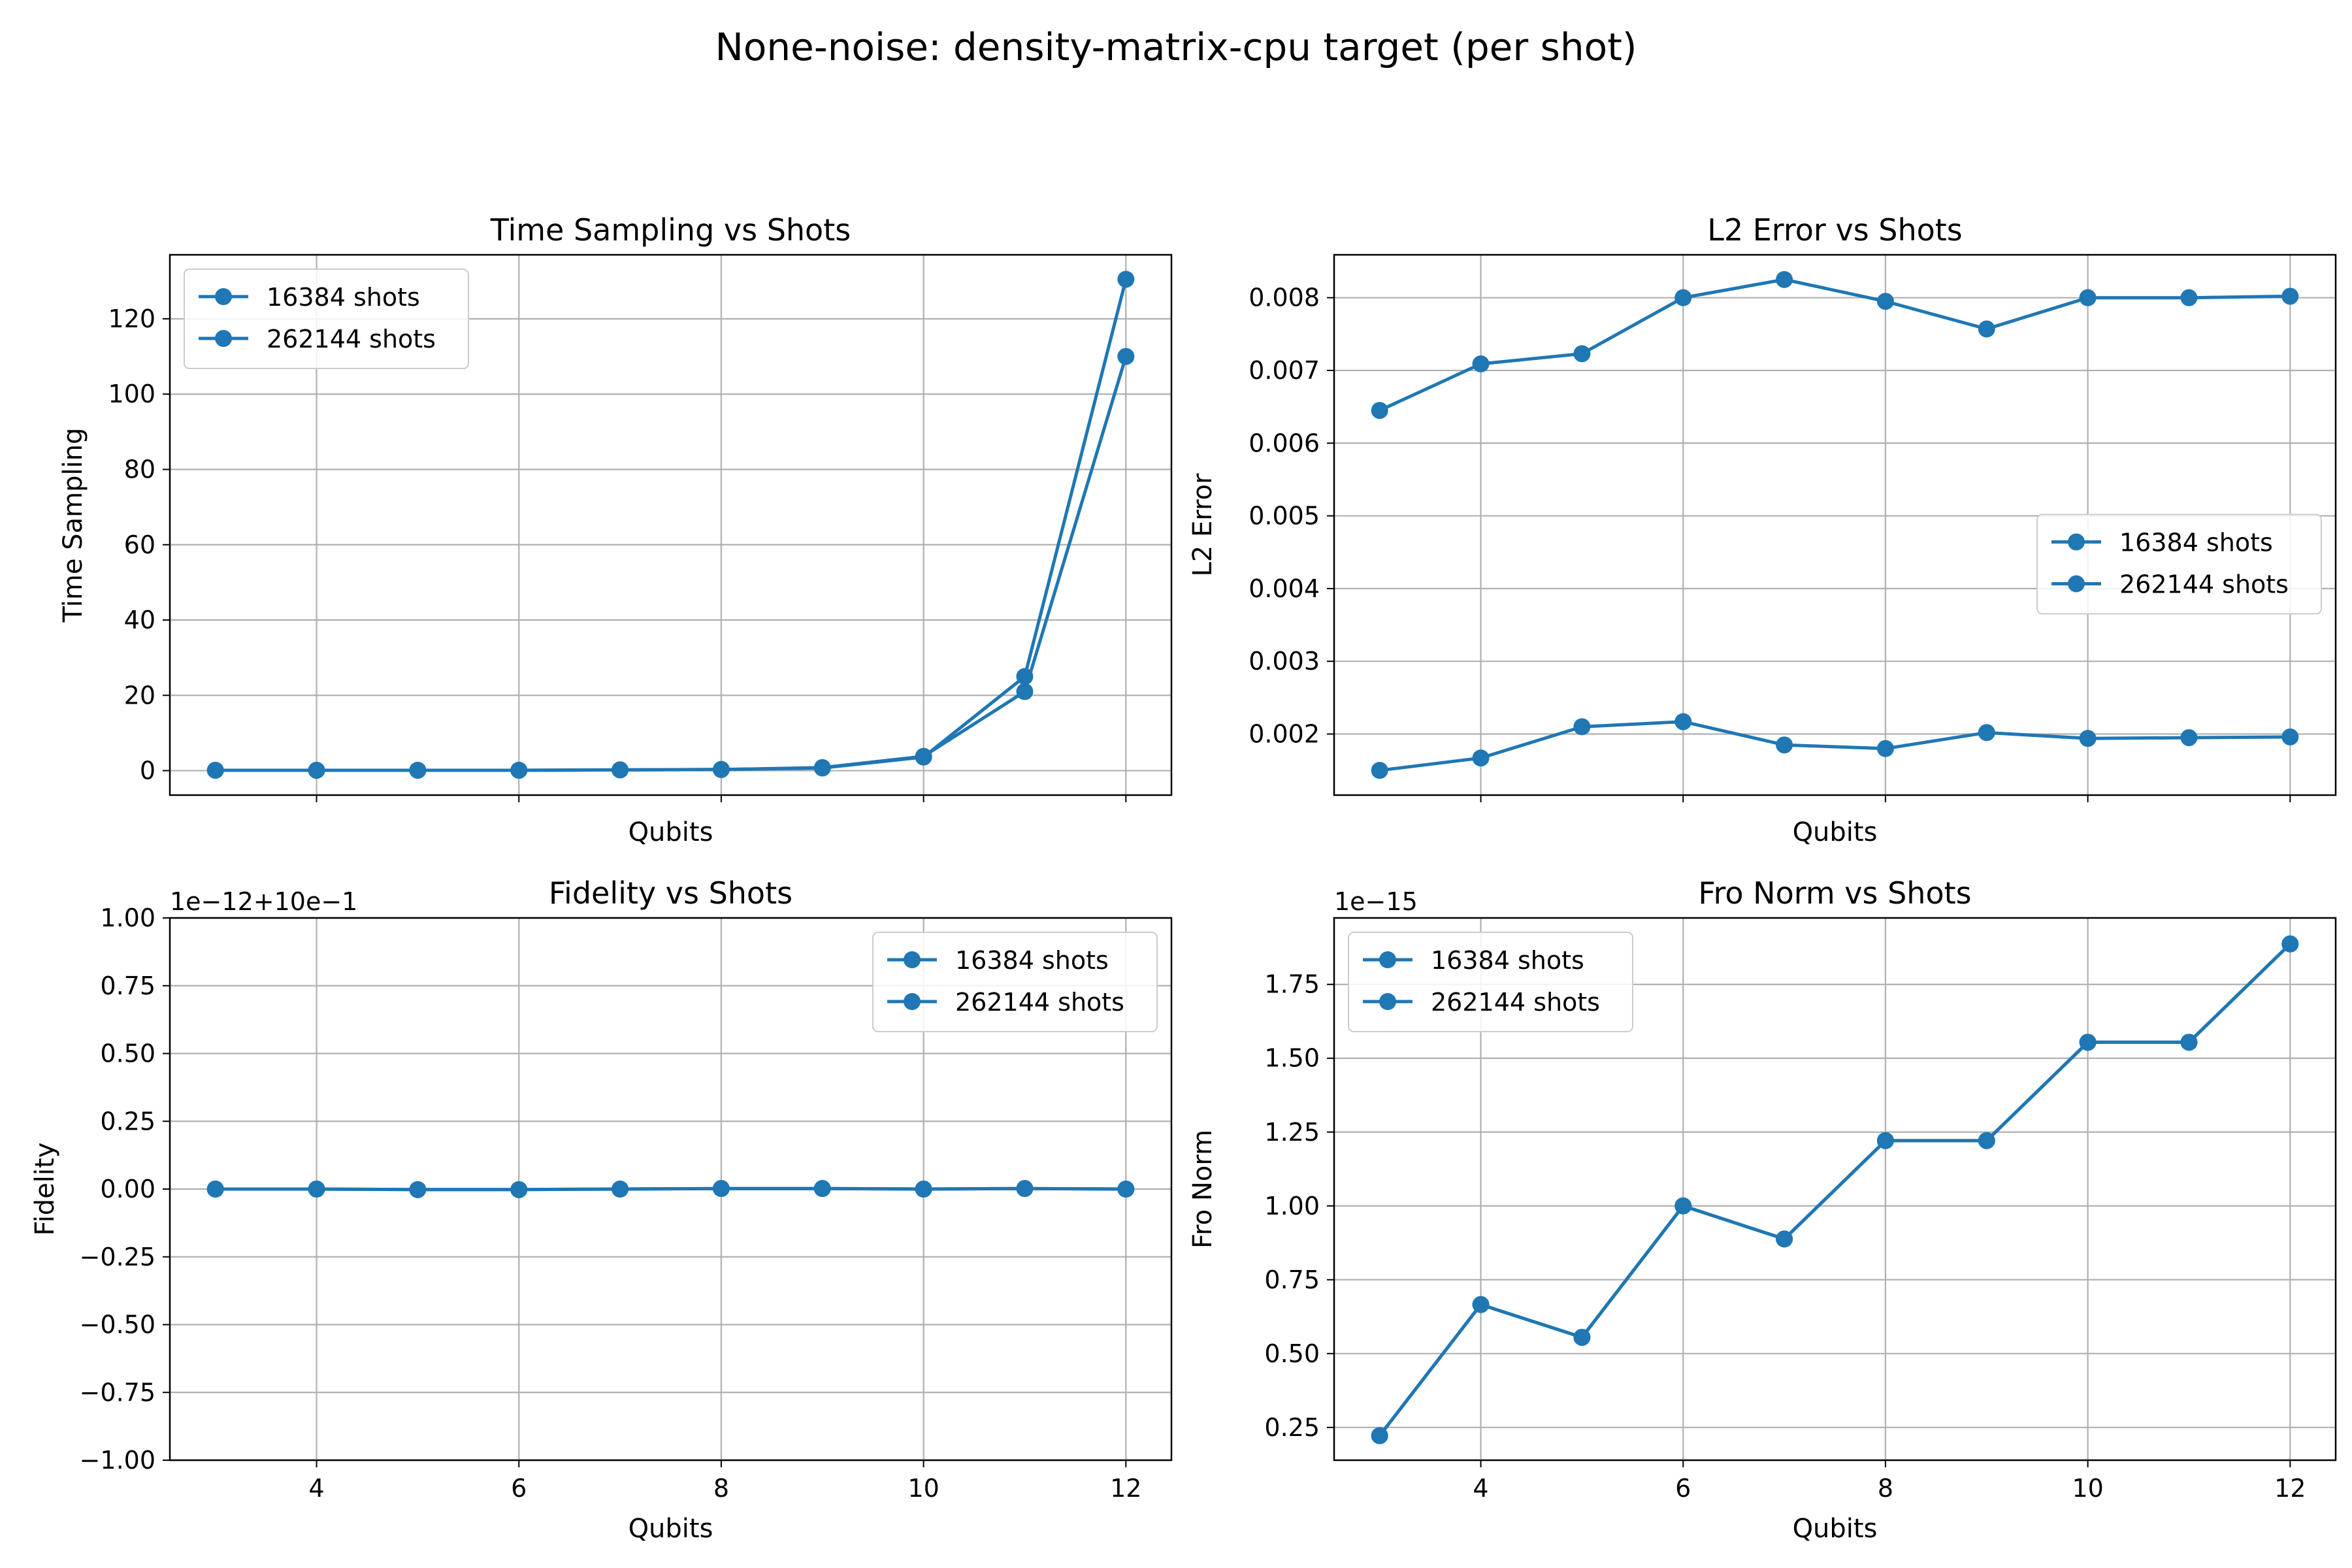 Image resolution: width=2352 pixels, height=1568 pixels. Describe the element at coordinates (263, 901) in the screenshot. I see `axis-offset-text: 1e−12+10e−1` at that location.